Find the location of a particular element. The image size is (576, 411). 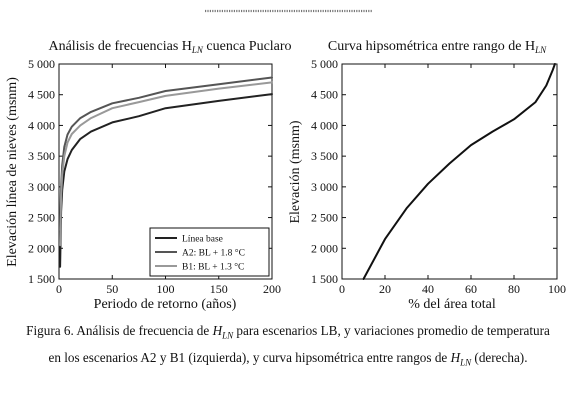

x-axis-label: % del área total is located at coordinates (452, 304).